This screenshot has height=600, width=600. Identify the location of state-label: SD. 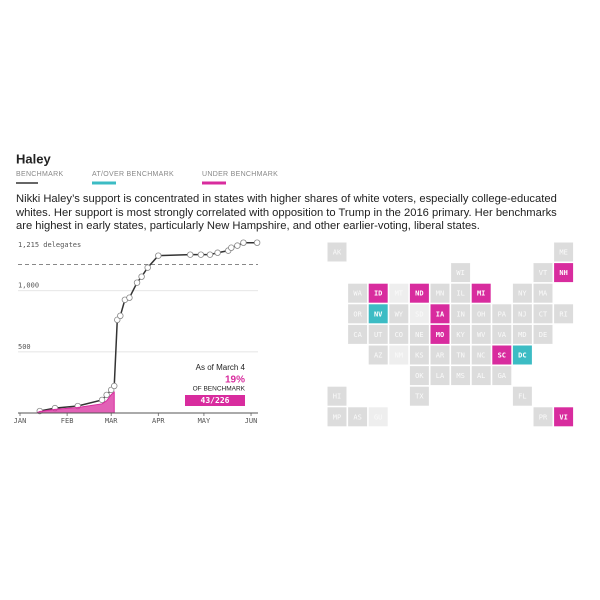
(419, 314).